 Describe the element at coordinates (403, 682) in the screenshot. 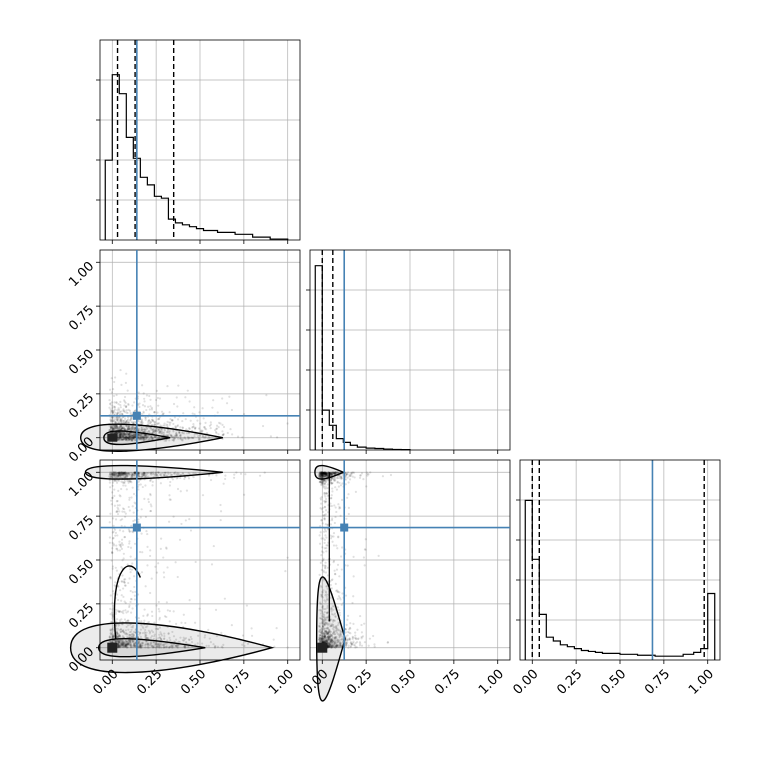

I see `x-tick-label: 0.50` at that location.